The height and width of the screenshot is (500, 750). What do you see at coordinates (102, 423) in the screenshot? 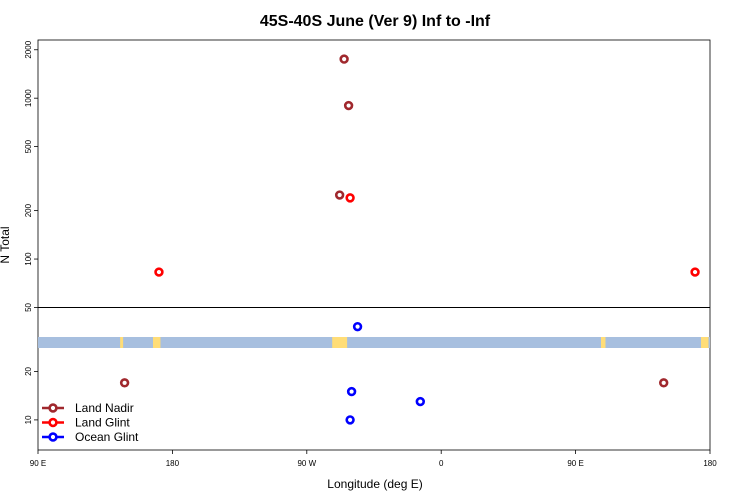
I see `legend-label: Land Glint` at bounding box center [102, 423].